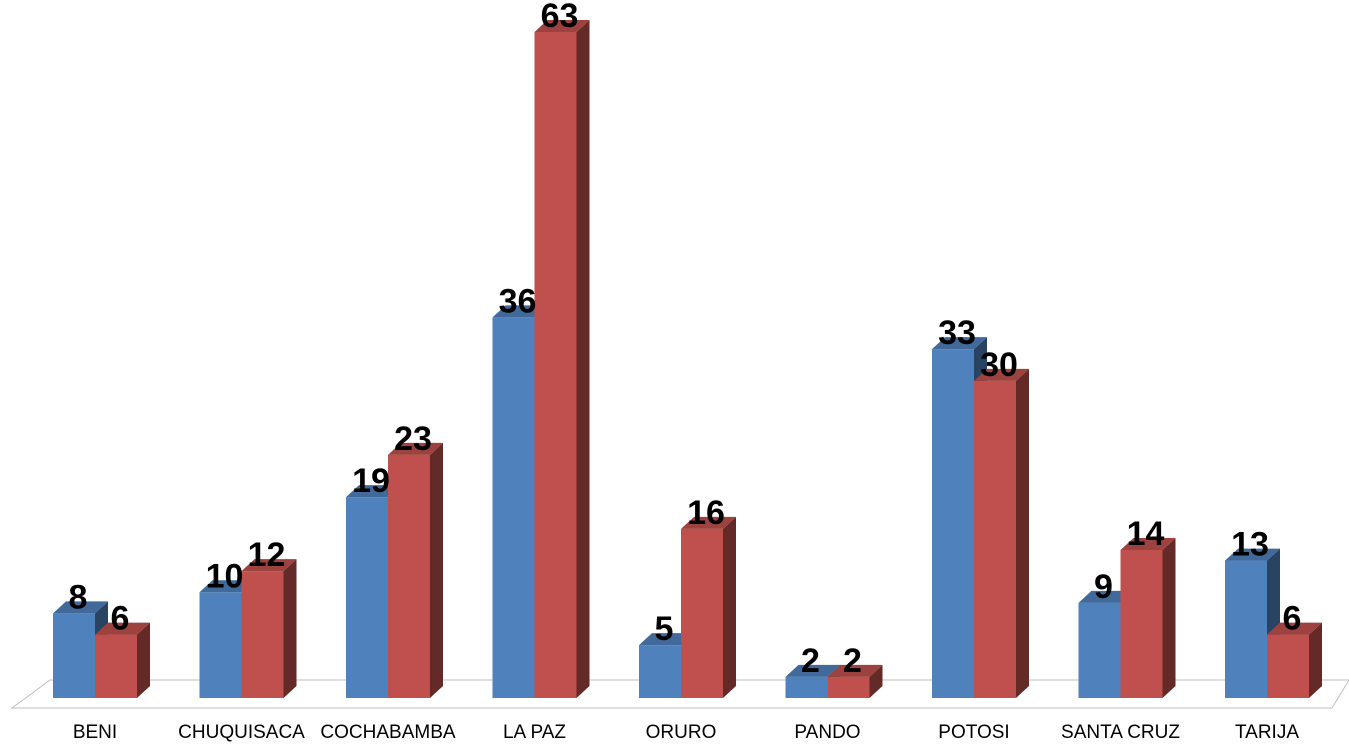  Describe the element at coordinates (664, 629) in the screenshot. I see `data-label-oruro-series-1: 5` at that location.